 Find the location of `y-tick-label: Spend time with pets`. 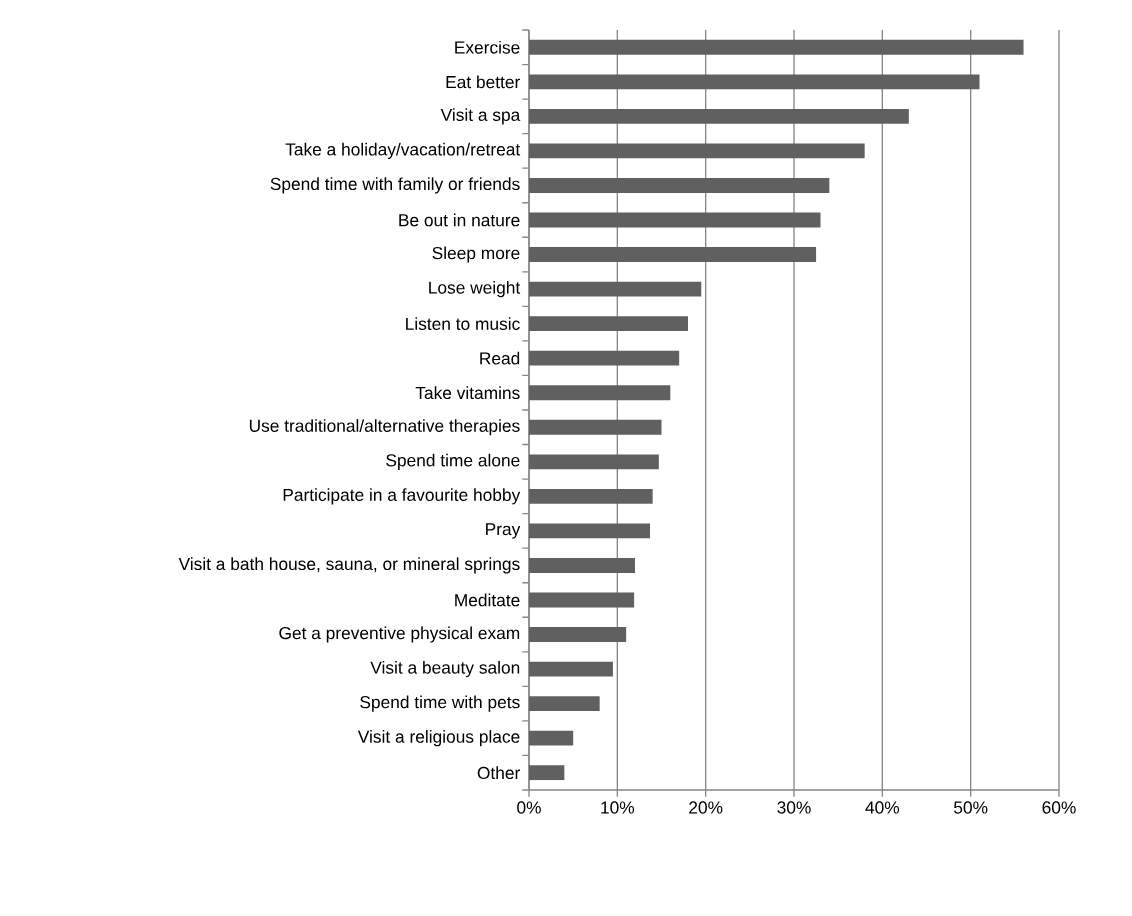

y-tick-label: Spend time with pets is located at coordinates (440, 703).